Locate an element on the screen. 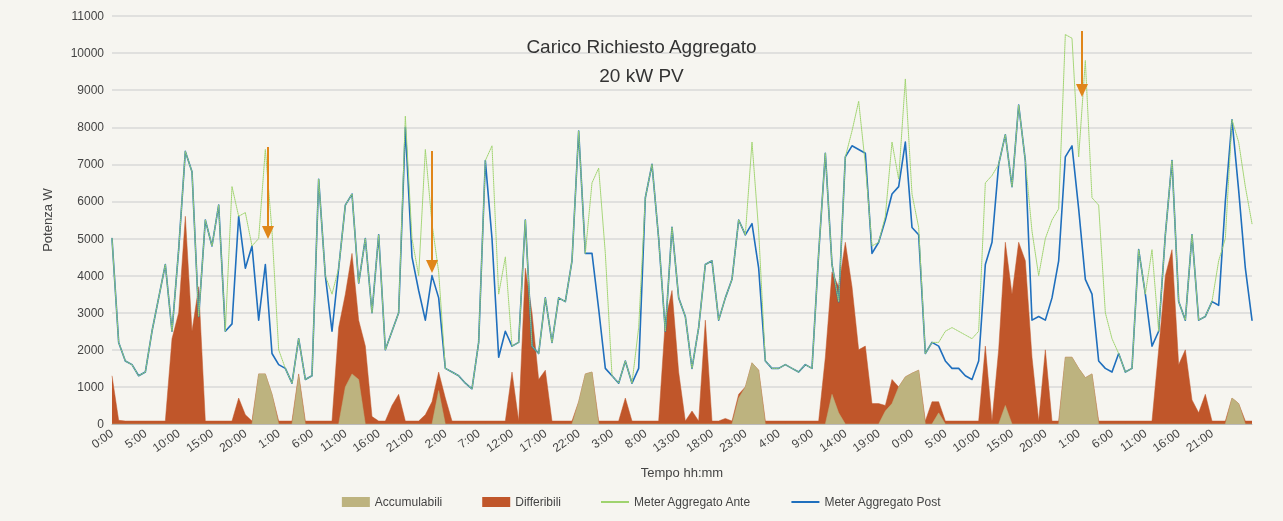 The width and height of the screenshot is (1283, 521). legend-label: Meter Aggregato Post is located at coordinates (883, 502).